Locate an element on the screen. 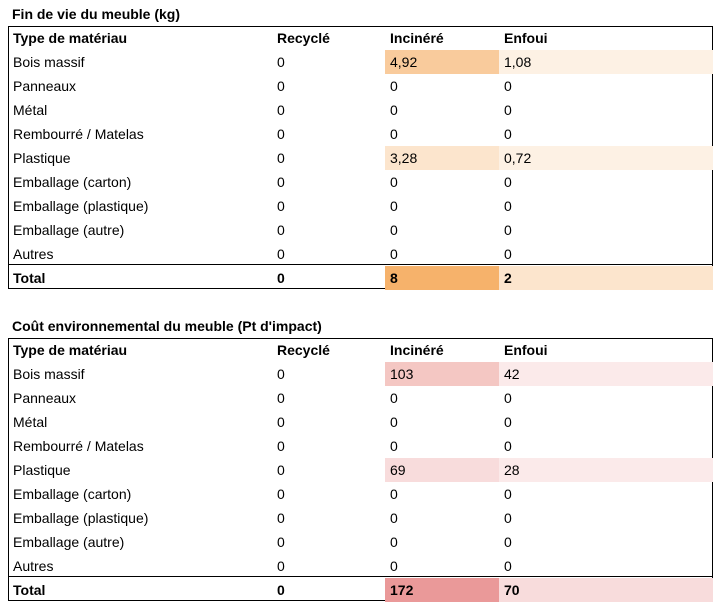 Image resolution: width=718 pixels, height=603 pixels. table-row: Panneaux 0 0 0 is located at coordinates (360, 398).